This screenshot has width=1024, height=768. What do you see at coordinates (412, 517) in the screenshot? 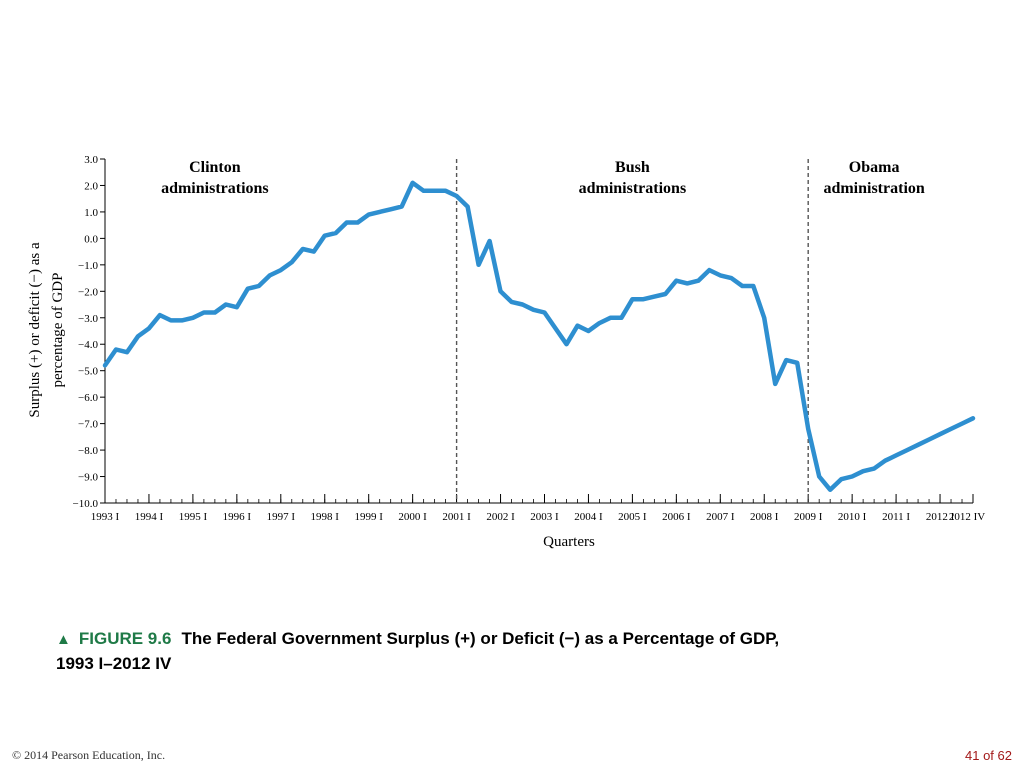
I see `x-tick-label: 2000 I` at bounding box center [412, 517].